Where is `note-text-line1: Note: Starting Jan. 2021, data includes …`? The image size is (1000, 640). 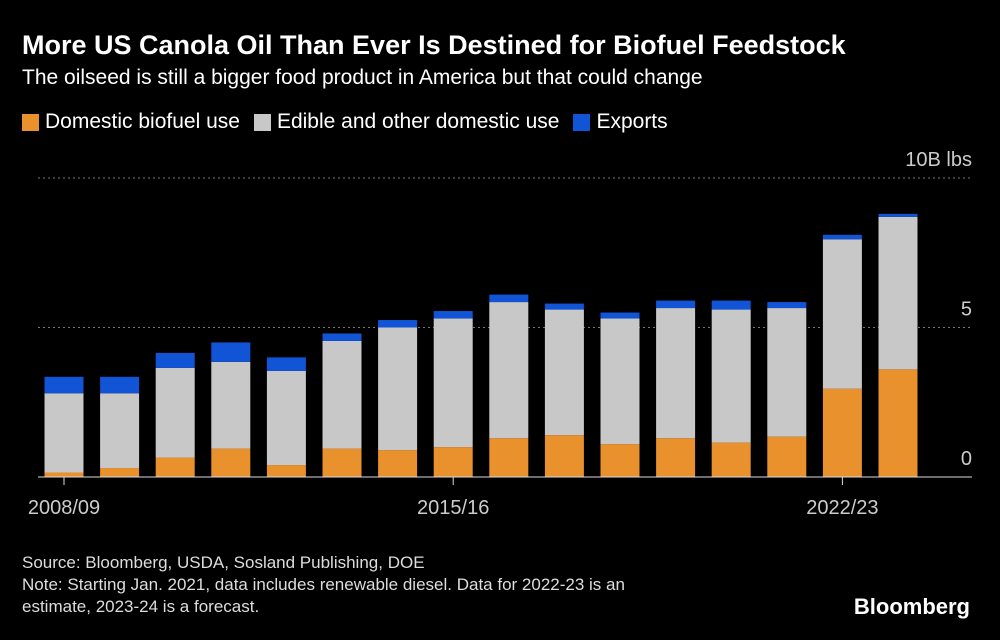
note-text-line1: Note: Starting Jan. 2021, data includes … is located at coordinates (323, 584).